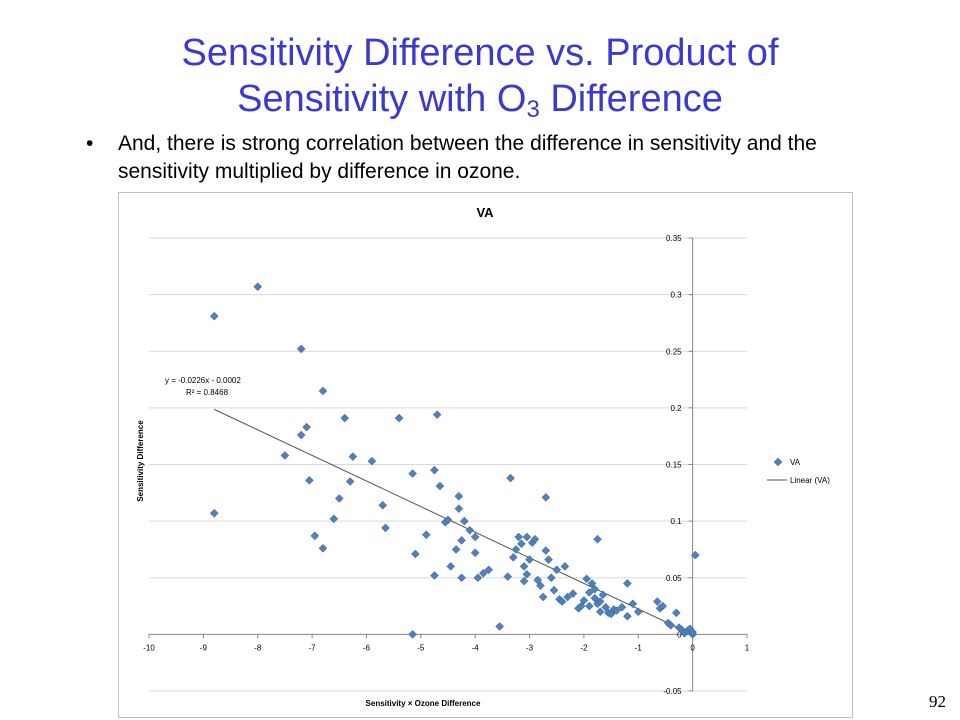 The height and width of the screenshot is (720, 960). I want to click on y-tick-label: 0.2, so click(677, 408).